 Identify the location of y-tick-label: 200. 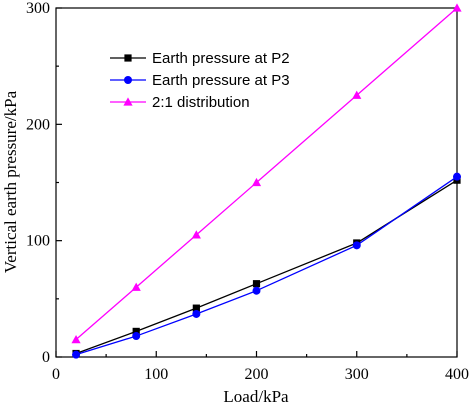
(38, 124).